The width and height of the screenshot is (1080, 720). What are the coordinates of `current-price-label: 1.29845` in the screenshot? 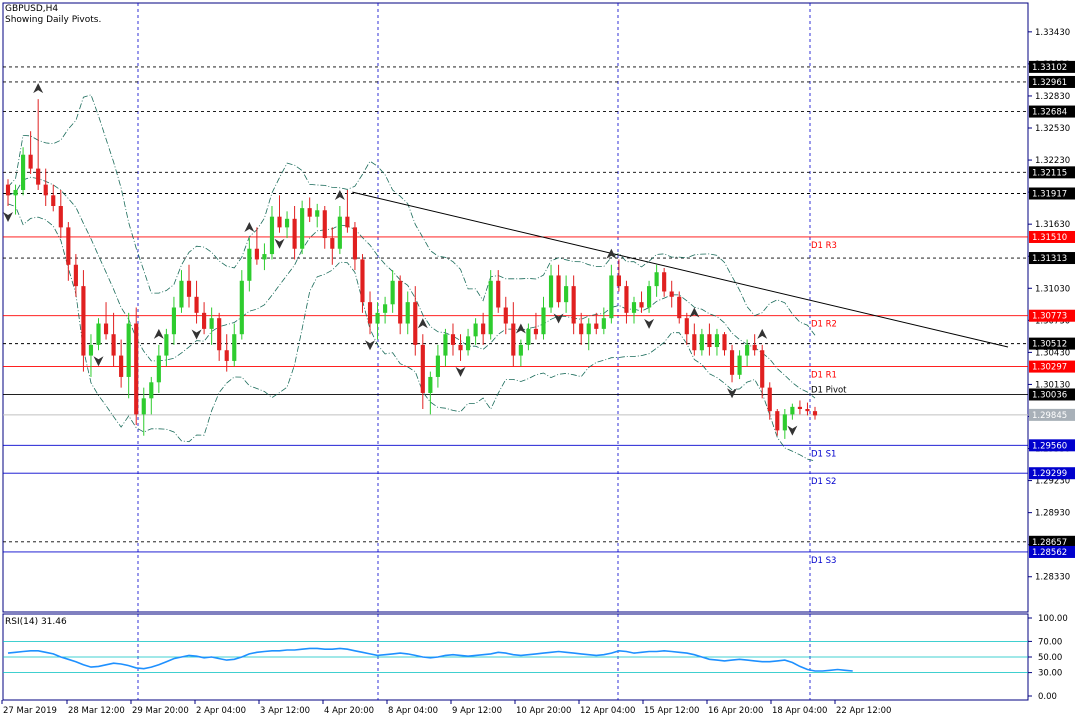 It's located at (1049, 416).